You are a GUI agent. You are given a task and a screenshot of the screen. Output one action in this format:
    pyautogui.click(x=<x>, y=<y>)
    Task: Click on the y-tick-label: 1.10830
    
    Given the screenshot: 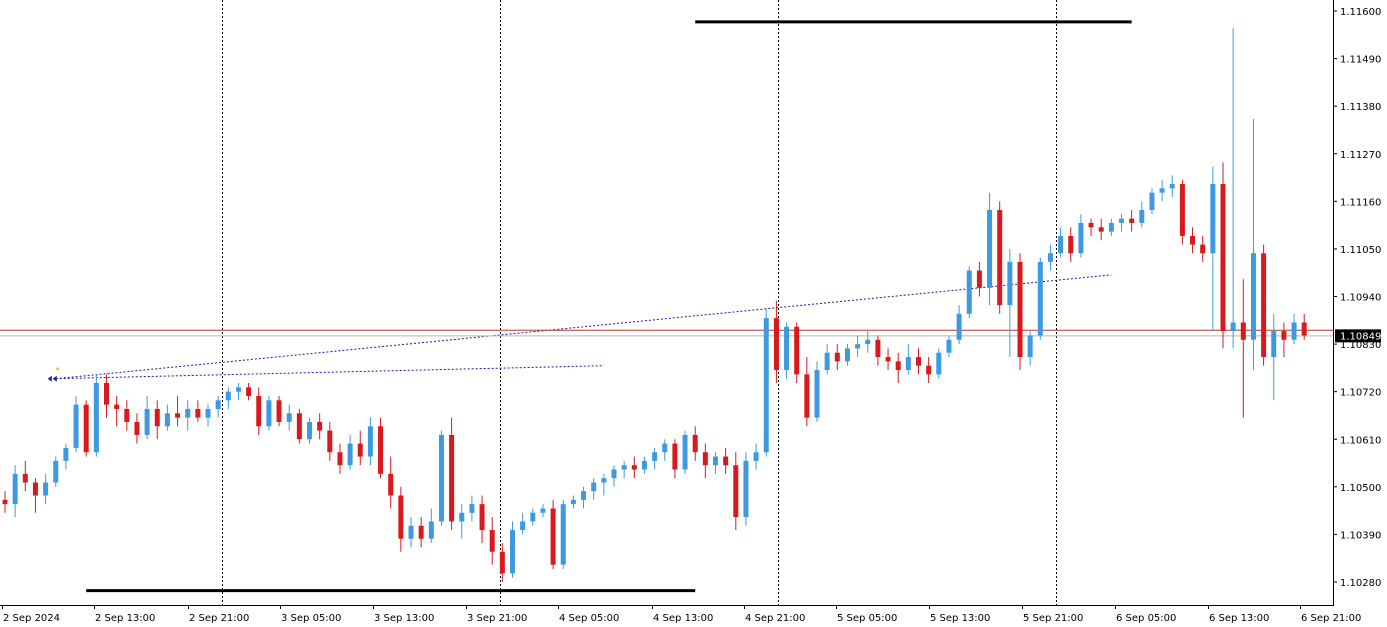 What is the action you would take?
    pyautogui.click(x=1360, y=345)
    